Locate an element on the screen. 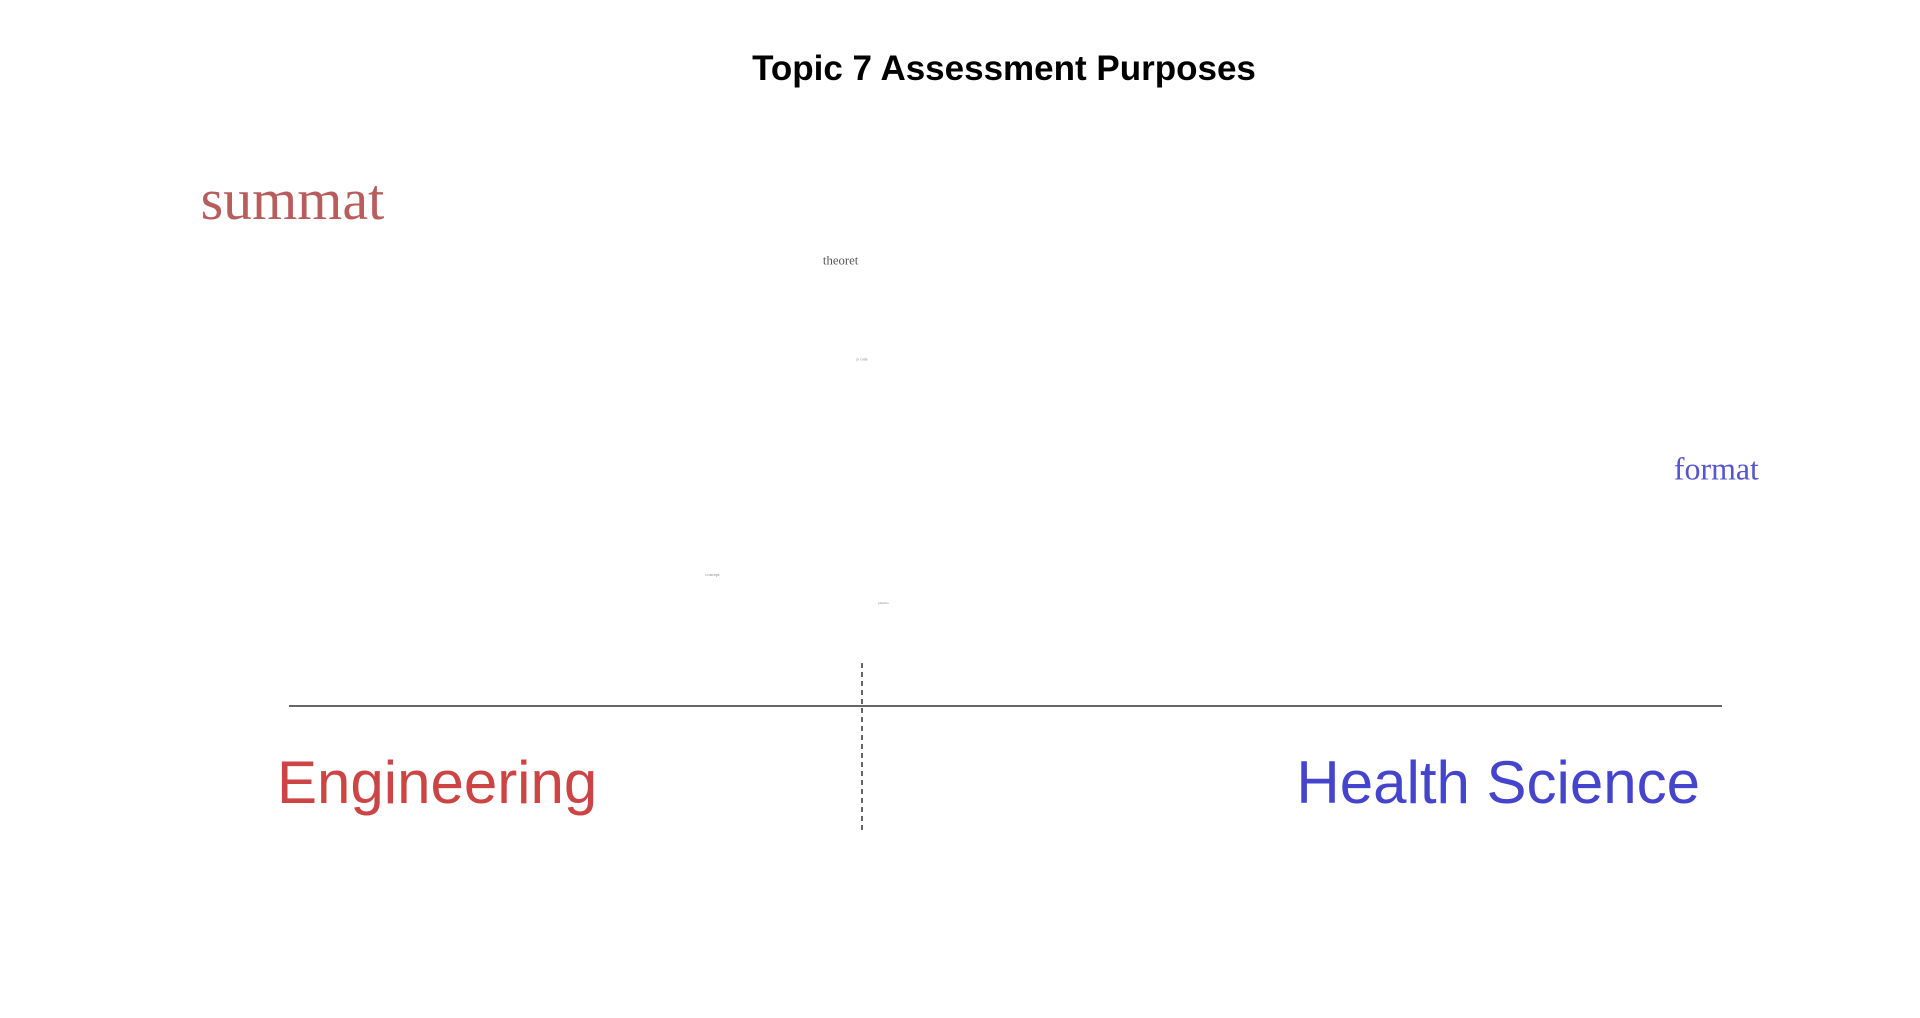 Image resolution: width=1920 pixels, height=1018 pixels. group-label-engineering: Engineering is located at coordinates (437, 782).